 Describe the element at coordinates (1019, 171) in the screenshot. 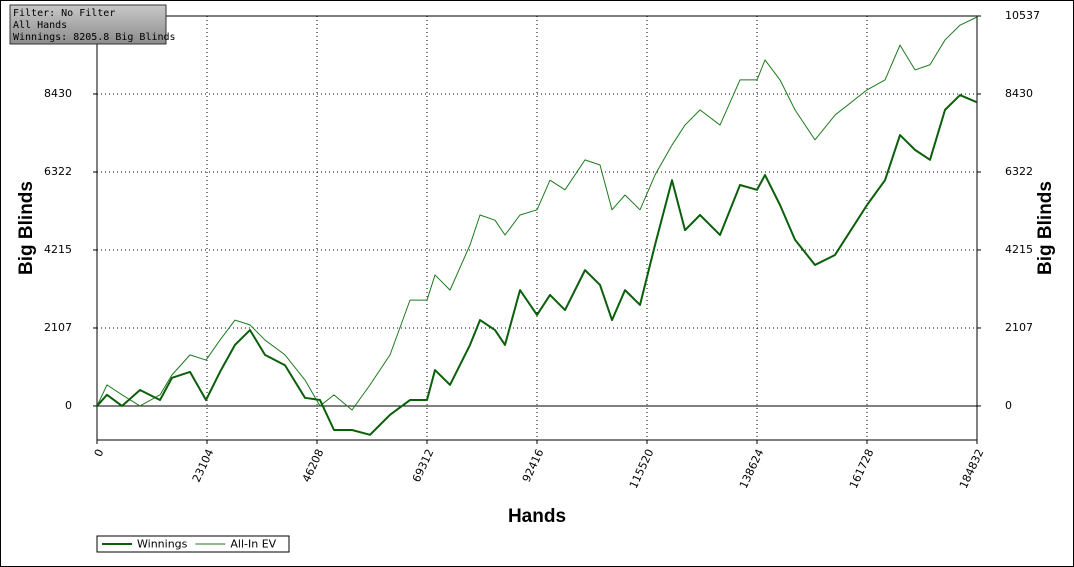

I see `y2-tick-label: 6322` at that location.